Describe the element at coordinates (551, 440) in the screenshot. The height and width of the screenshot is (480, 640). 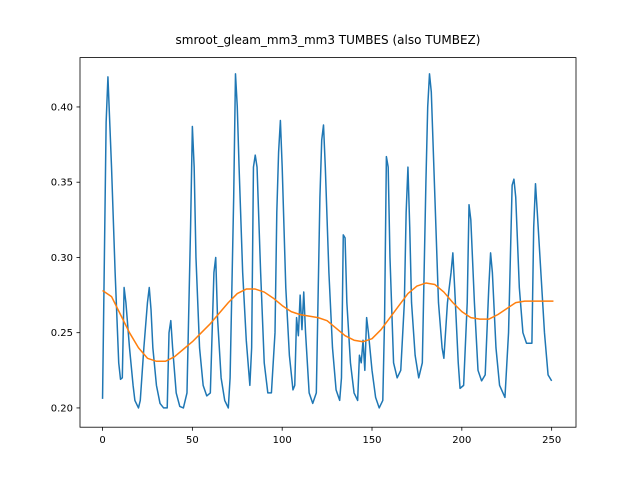
I see `x-tick-label: 250` at that location.